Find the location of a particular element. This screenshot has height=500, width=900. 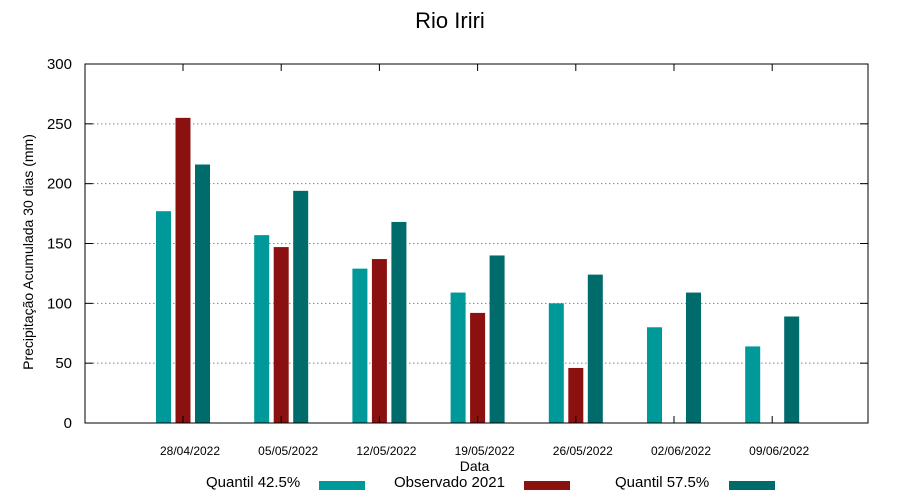

x-tick-label-1: 05/05/2022 is located at coordinates (288, 451).